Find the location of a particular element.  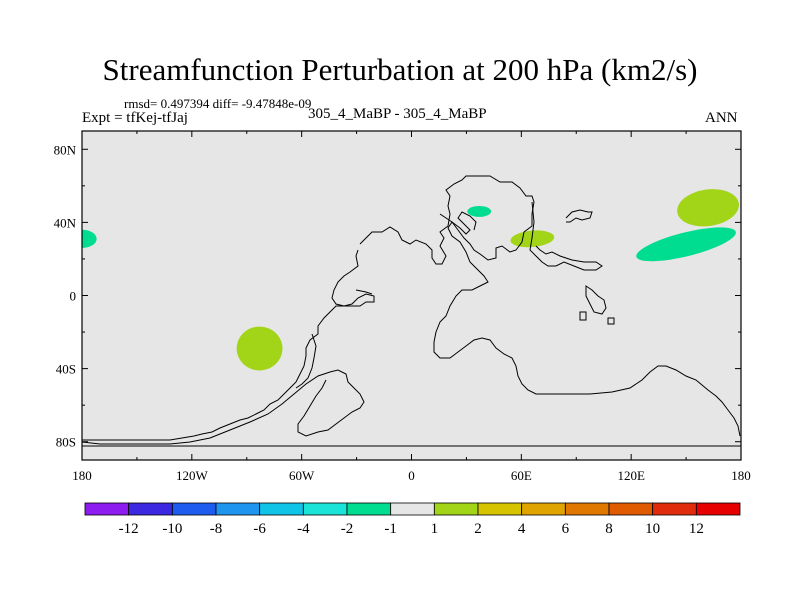

coastline-south-america is located at coordinates (228, 345).